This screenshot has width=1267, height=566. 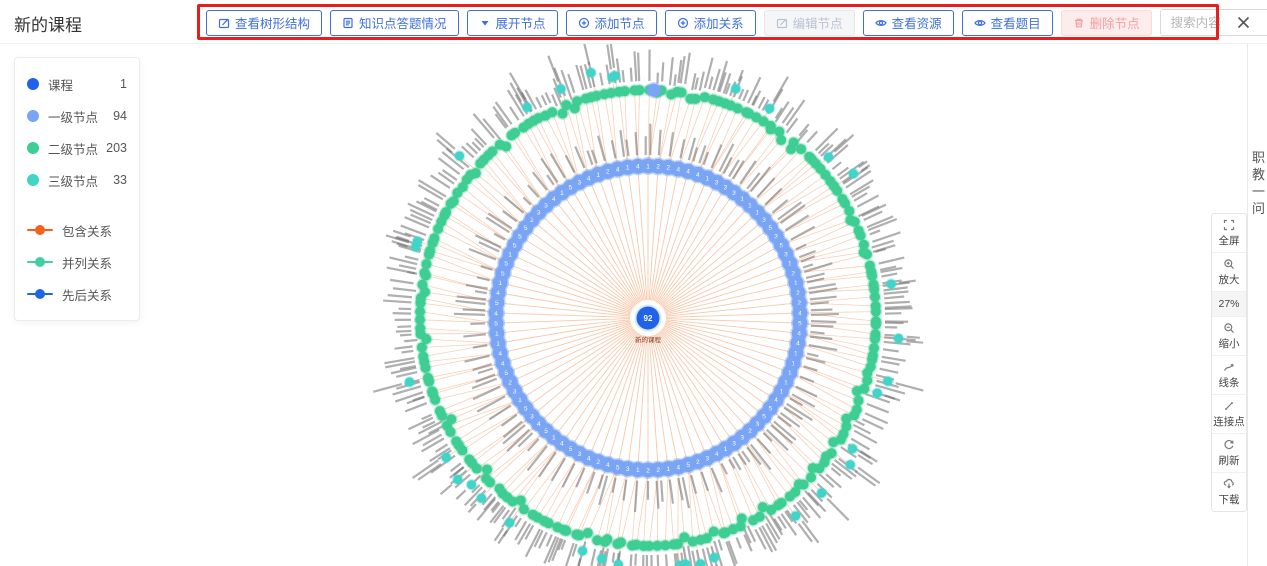 I want to click on view-questions-button: 查看题目, so click(x=1007, y=22).